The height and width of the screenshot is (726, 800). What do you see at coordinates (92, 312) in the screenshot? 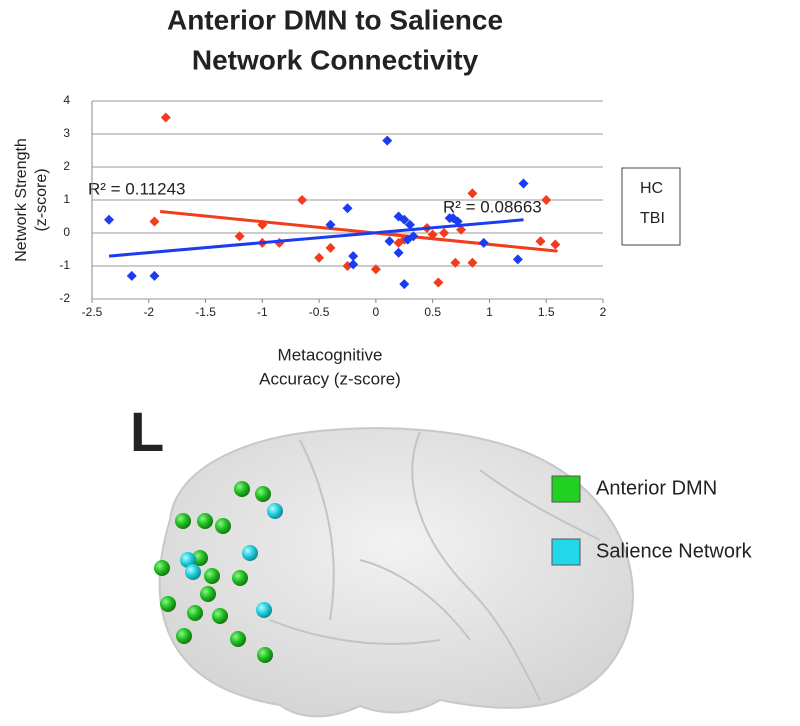
I see `x-tick-label: -2.5` at bounding box center [92, 312].